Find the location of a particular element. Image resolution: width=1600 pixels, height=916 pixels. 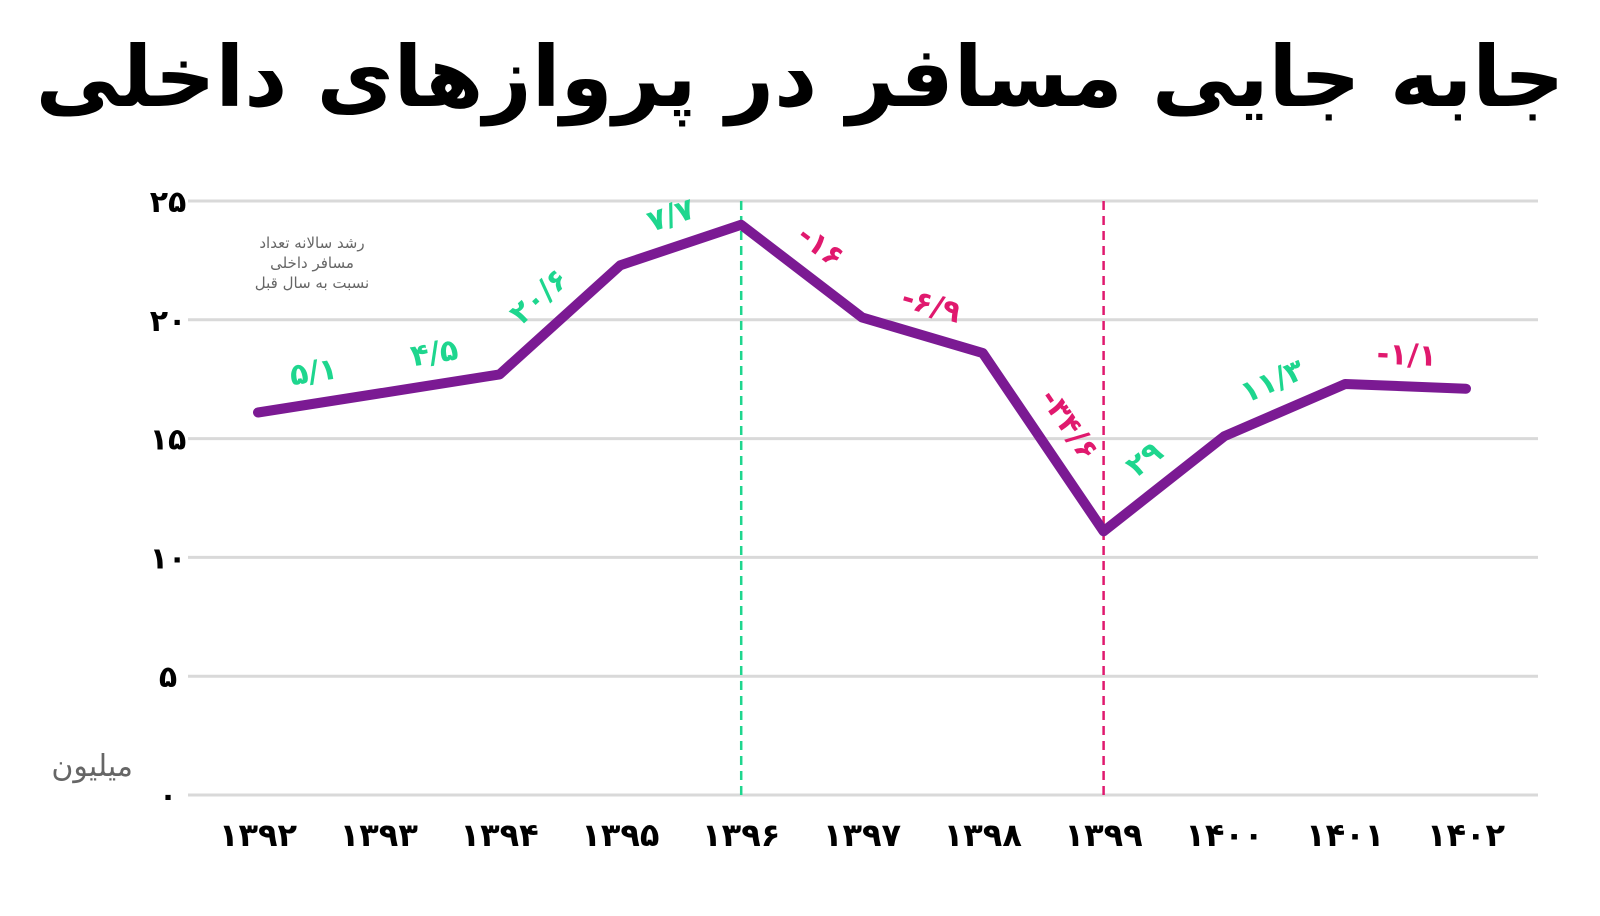

note-line: مسافر داخلی is located at coordinates (312, 263).